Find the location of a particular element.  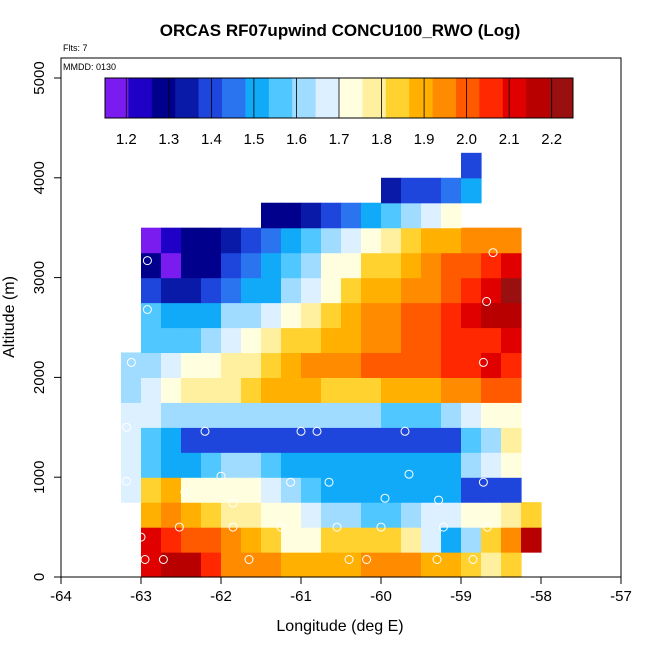

x-tick-label: -63 is located at coordinates (141, 596).